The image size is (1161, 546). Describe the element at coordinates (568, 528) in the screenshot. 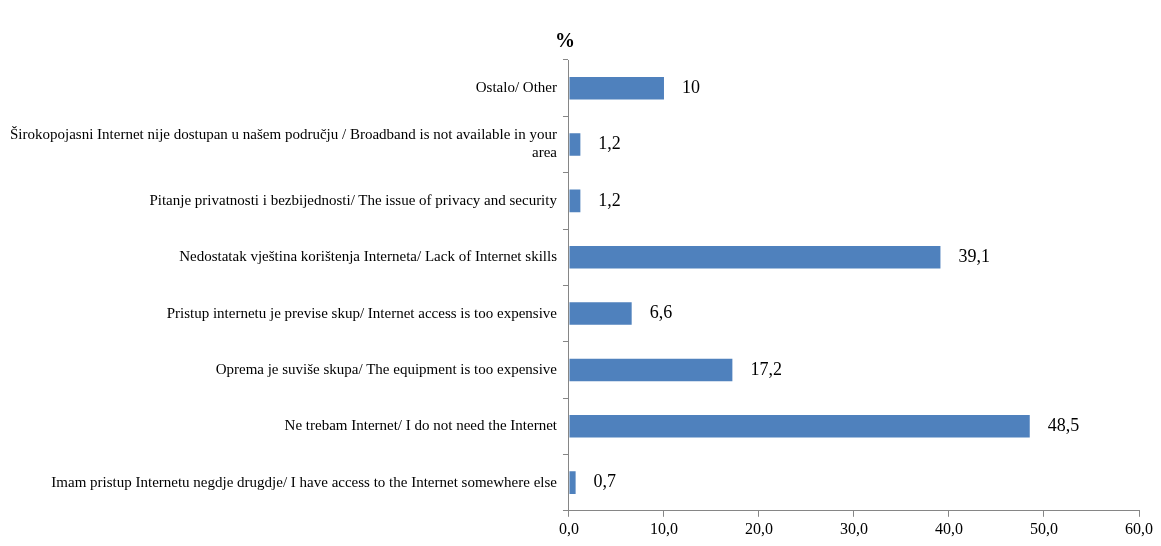

I see `x-tick-label: 0,0` at that location.